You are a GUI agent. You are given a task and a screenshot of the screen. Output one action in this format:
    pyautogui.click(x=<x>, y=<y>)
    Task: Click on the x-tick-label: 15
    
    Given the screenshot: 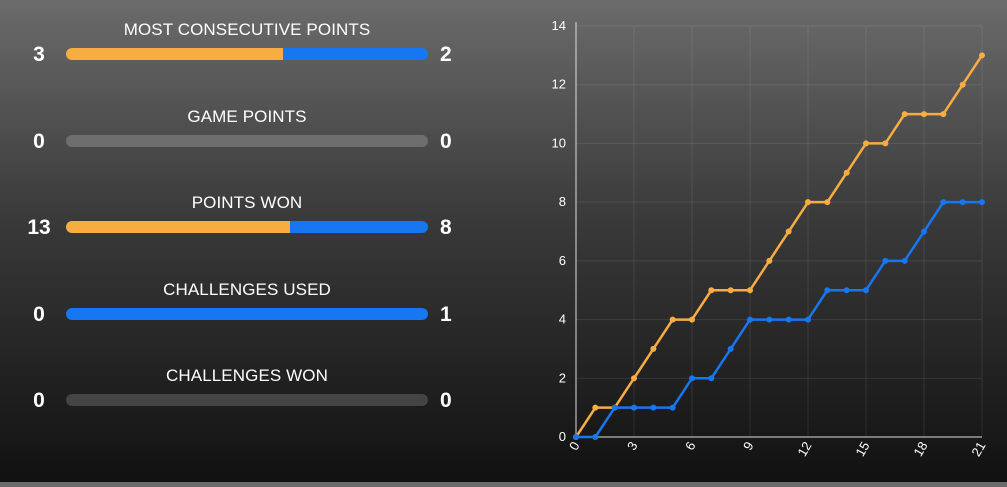 What is the action you would take?
    pyautogui.click(x=862, y=449)
    